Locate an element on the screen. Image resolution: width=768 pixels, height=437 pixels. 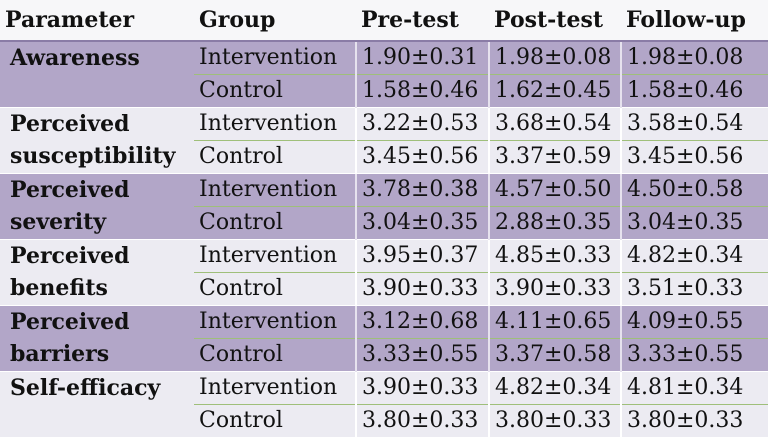
follow-up-cell: 3.58±0.54 is located at coordinates (694, 124).